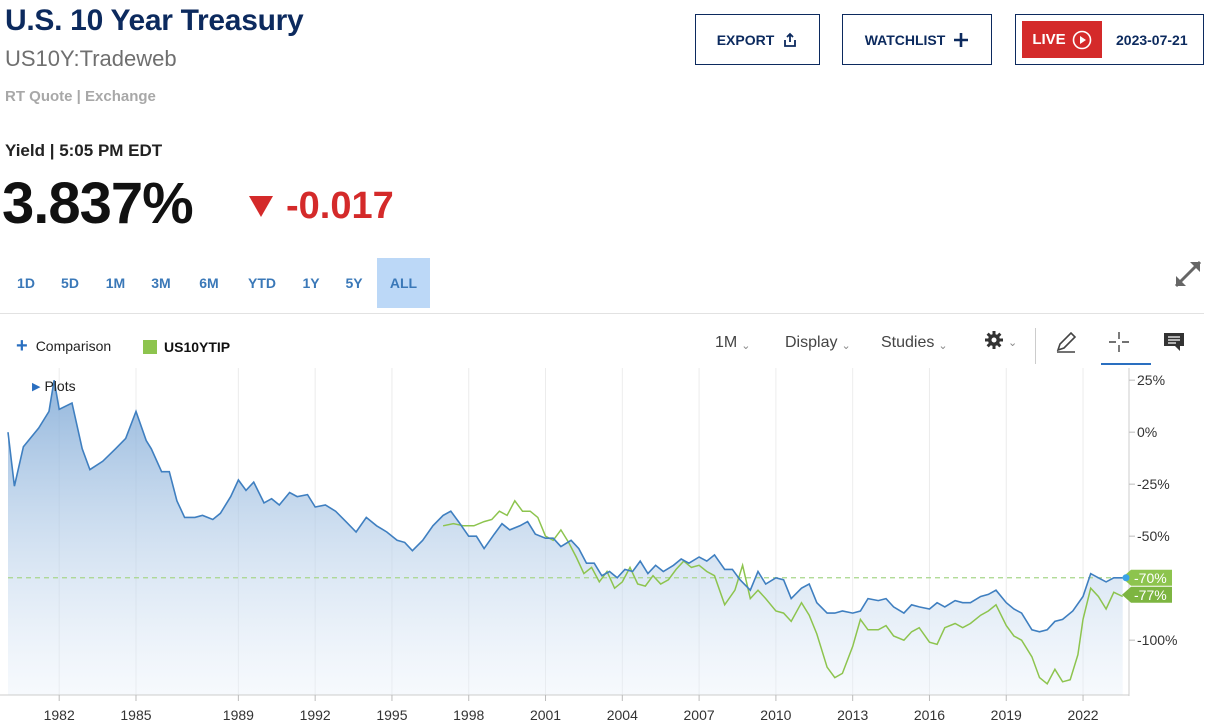 The height and width of the screenshot is (724, 1208). Describe the element at coordinates (91, 58) in the screenshot. I see `symbol-label: US10Y:Tradeweb` at that location.